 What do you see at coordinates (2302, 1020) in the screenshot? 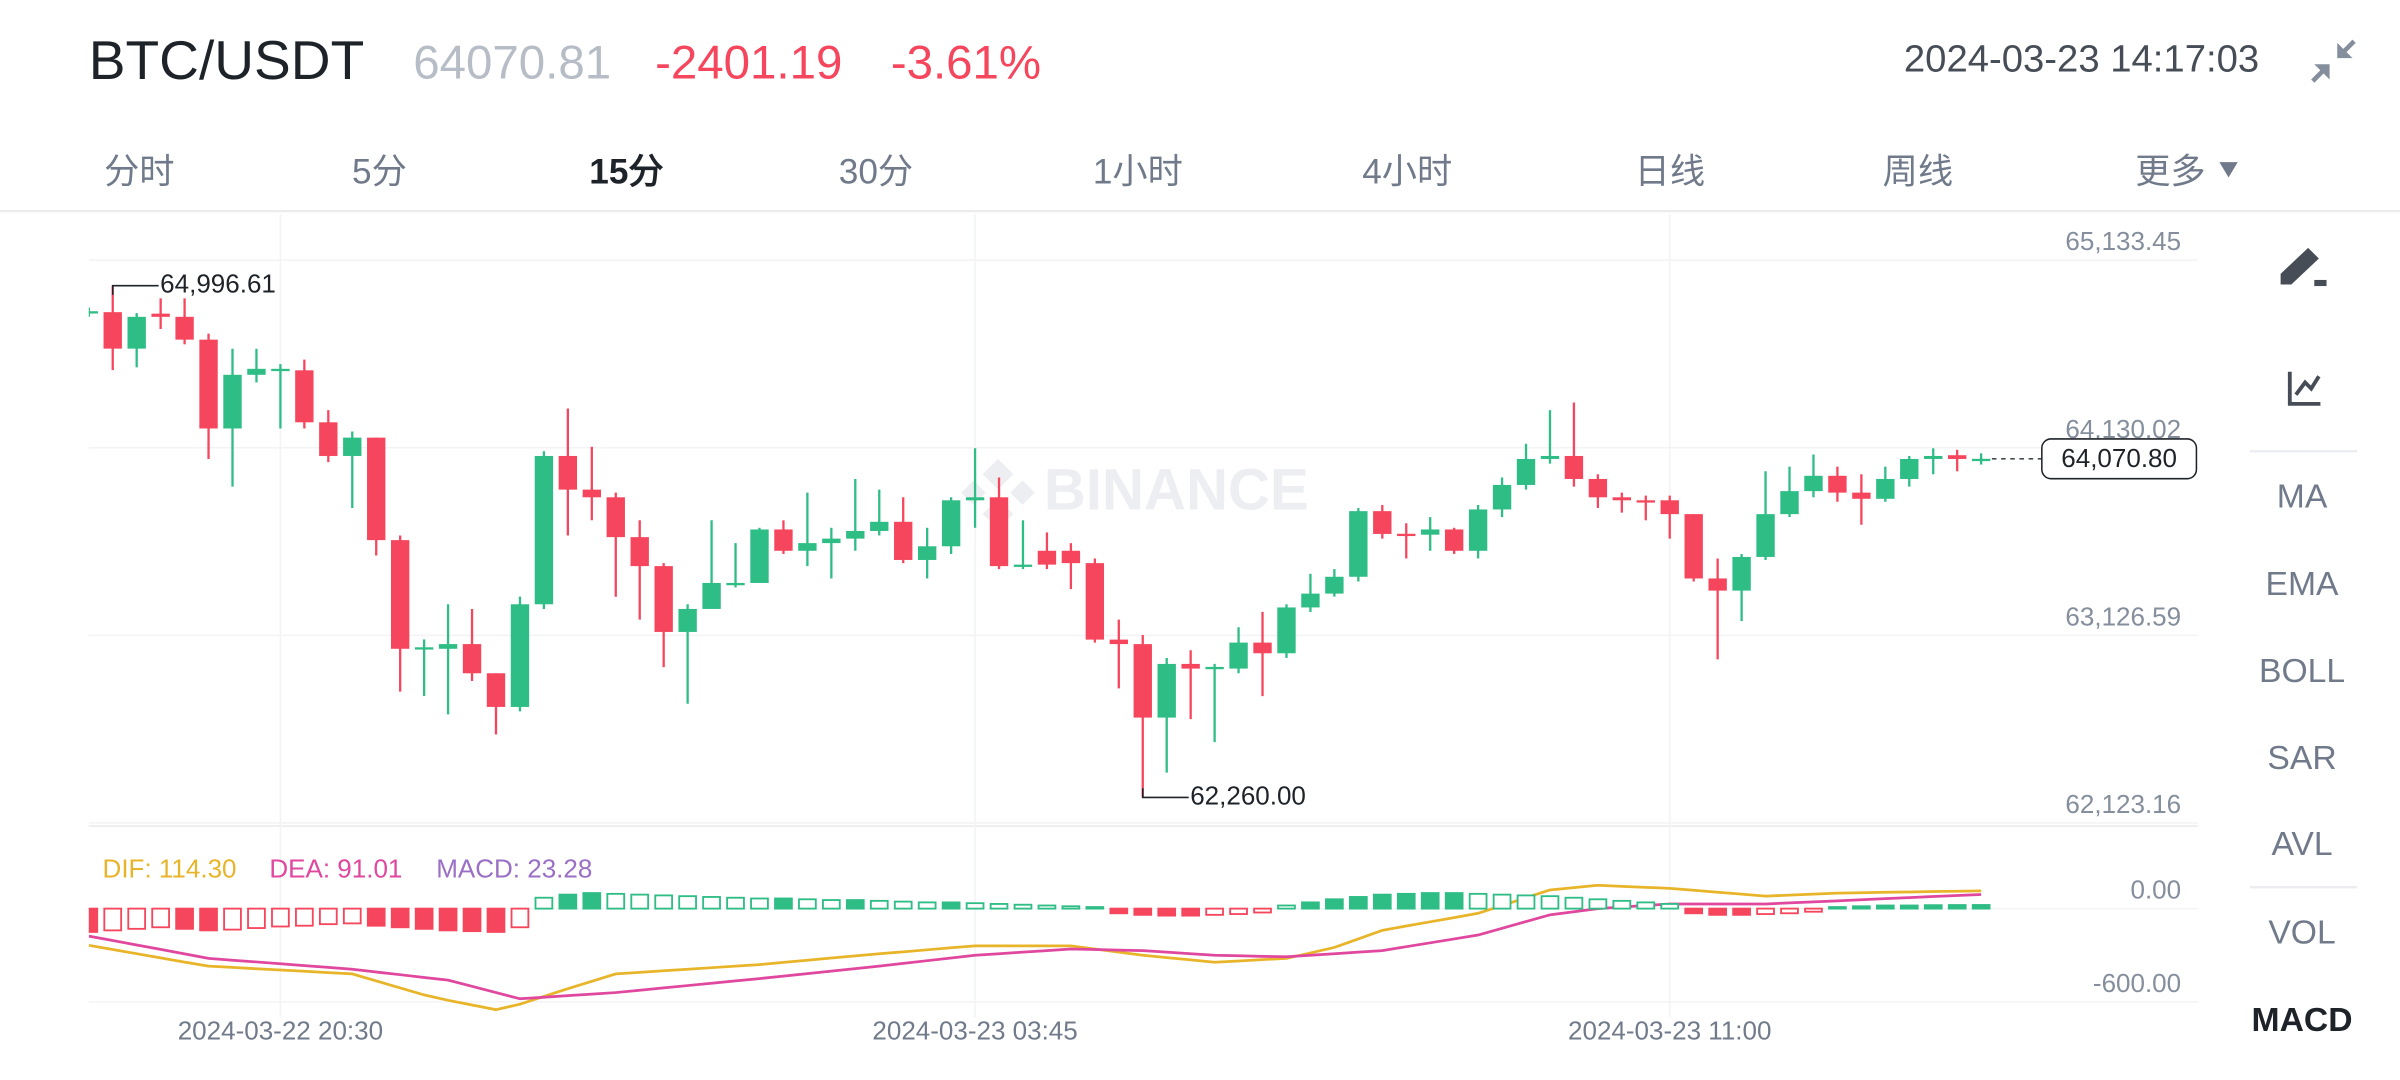
I see `indicator-button: MACD` at bounding box center [2302, 1020].